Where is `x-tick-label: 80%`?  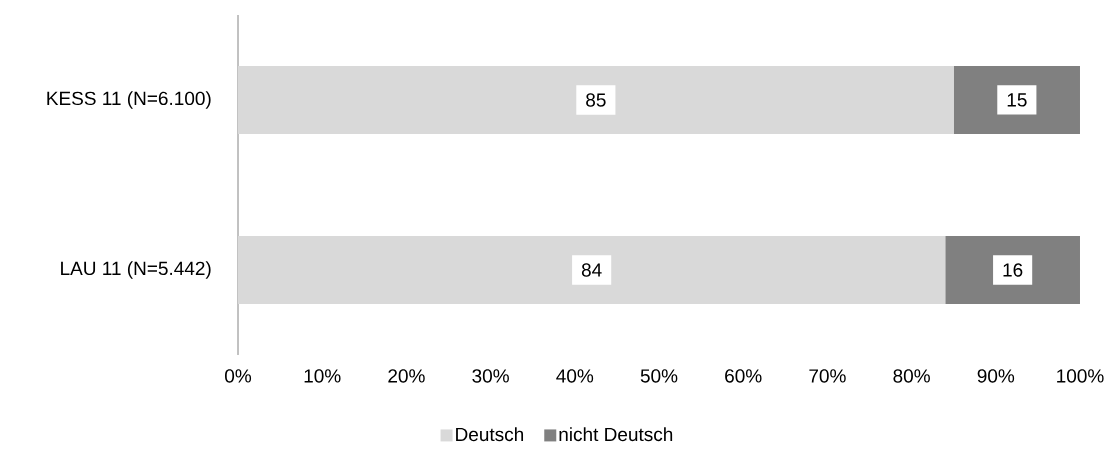 x-tick-label: 80% is located at coordinates (911, 376).